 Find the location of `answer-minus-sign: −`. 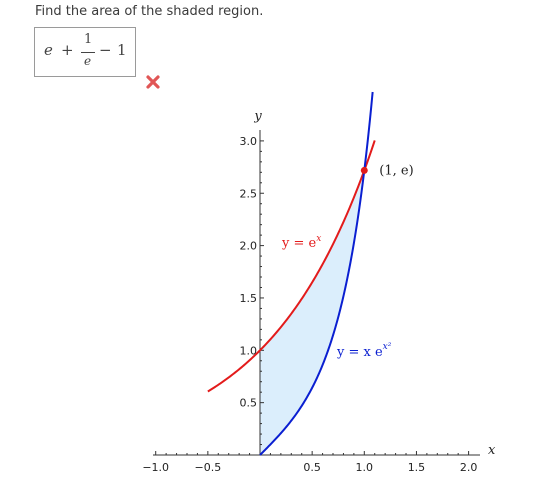

answer-minus-sign: − is located at coordinates (105, 50).